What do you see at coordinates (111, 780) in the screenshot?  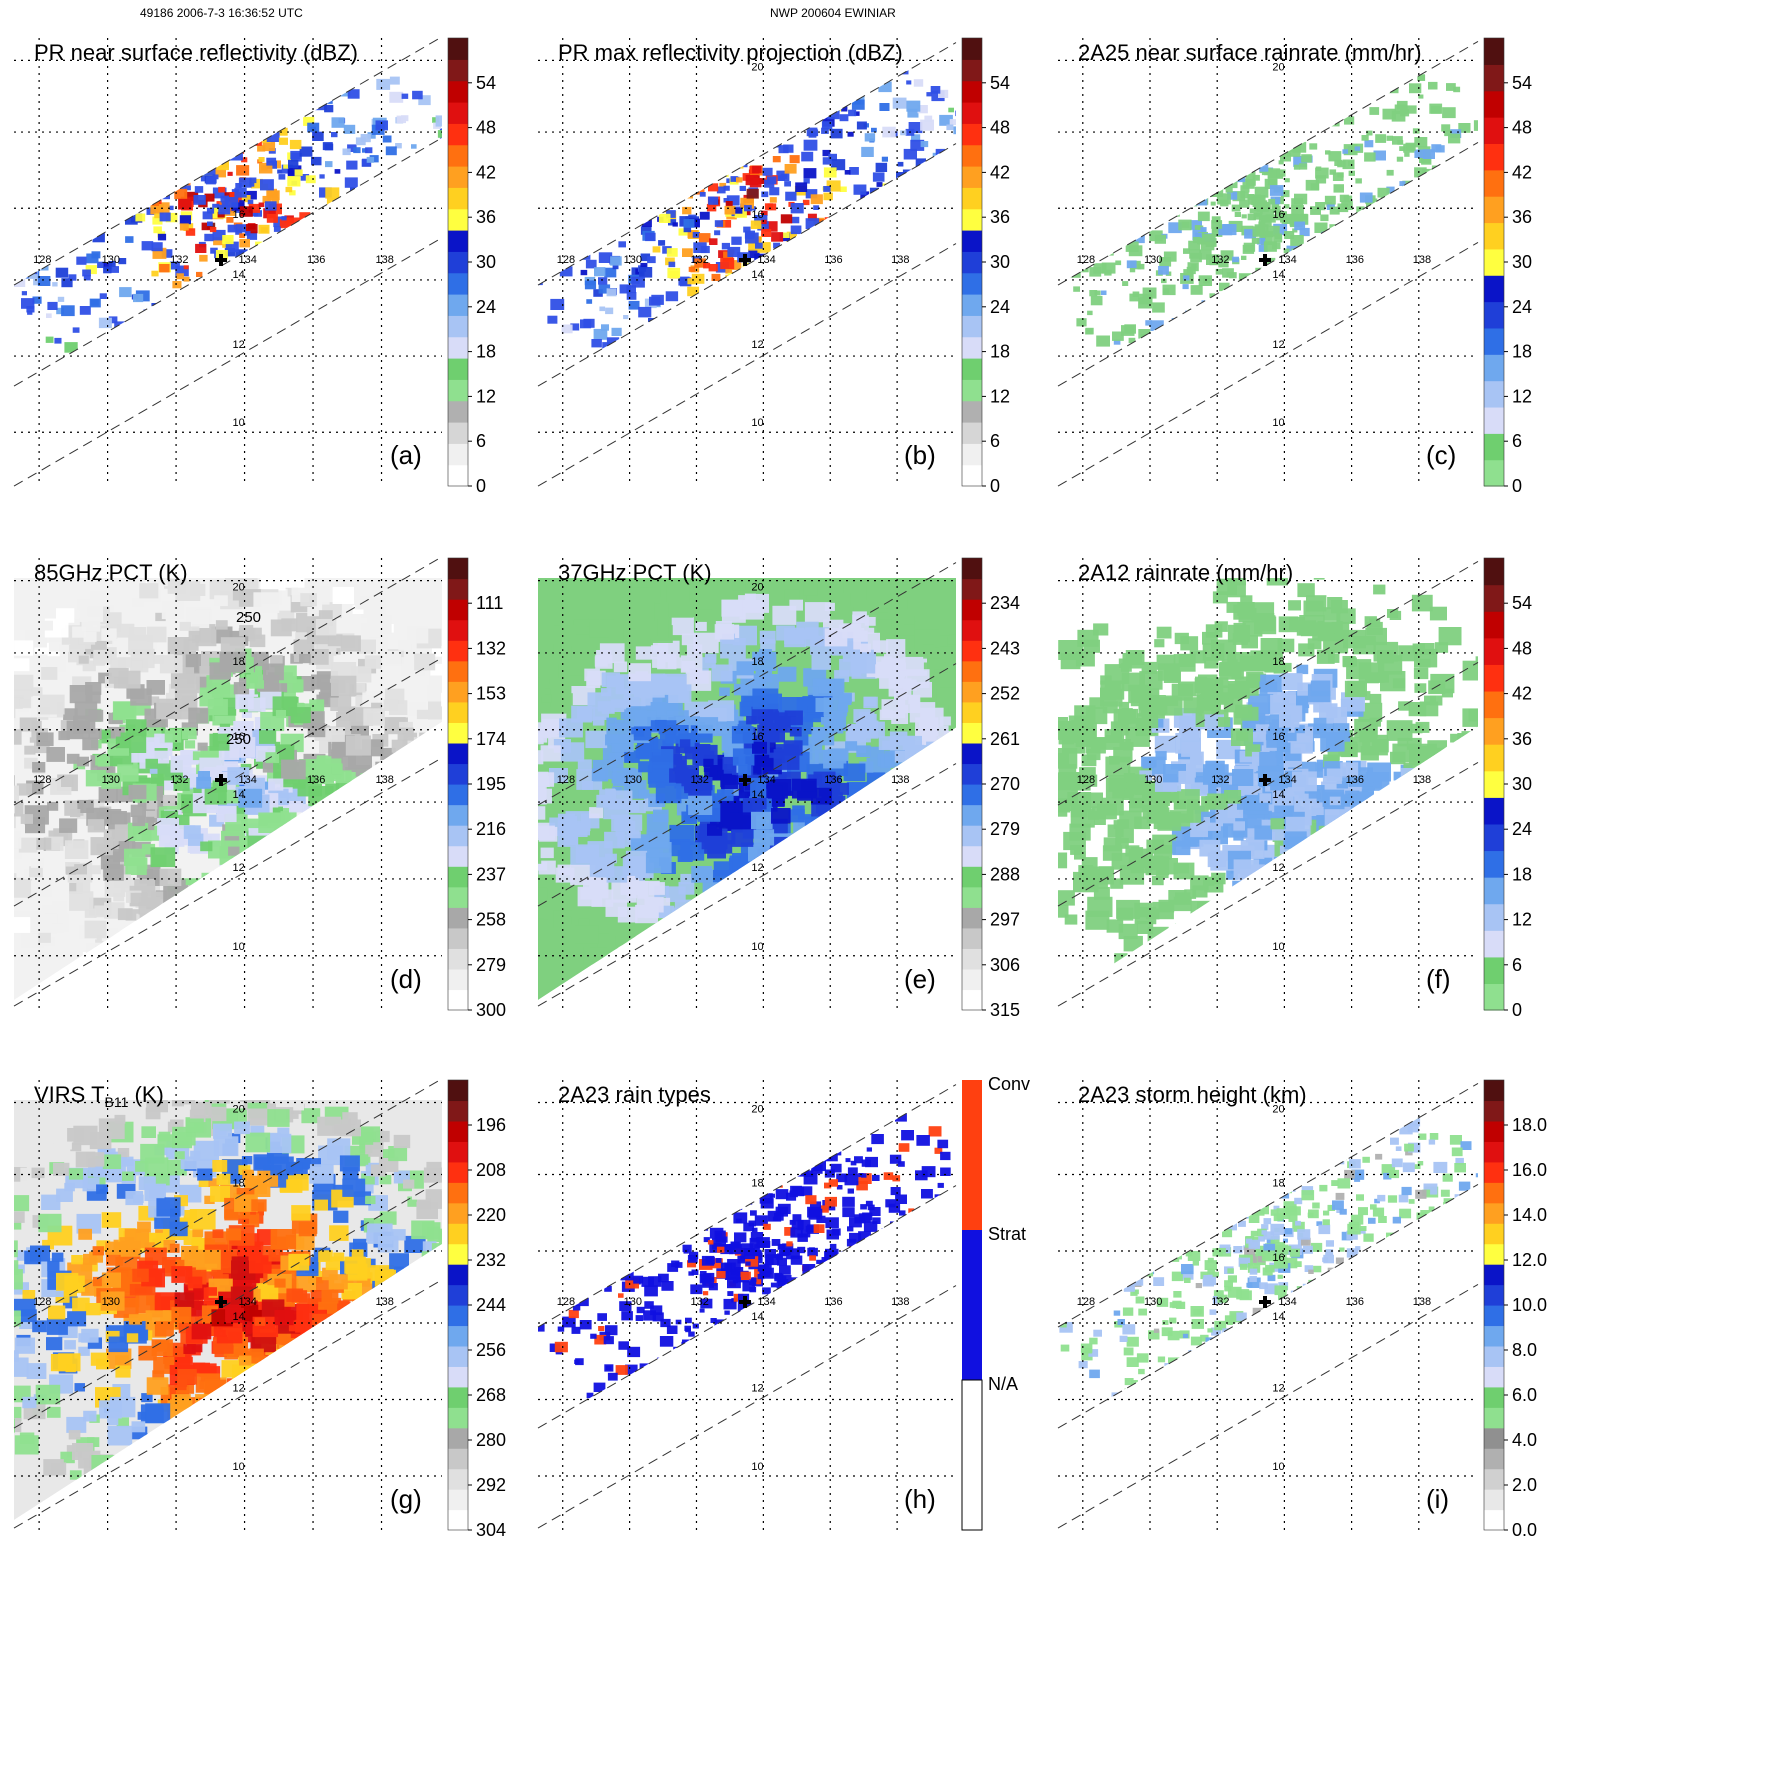 I see `lon-tick-130: 130` at bounding box center [111, 780].